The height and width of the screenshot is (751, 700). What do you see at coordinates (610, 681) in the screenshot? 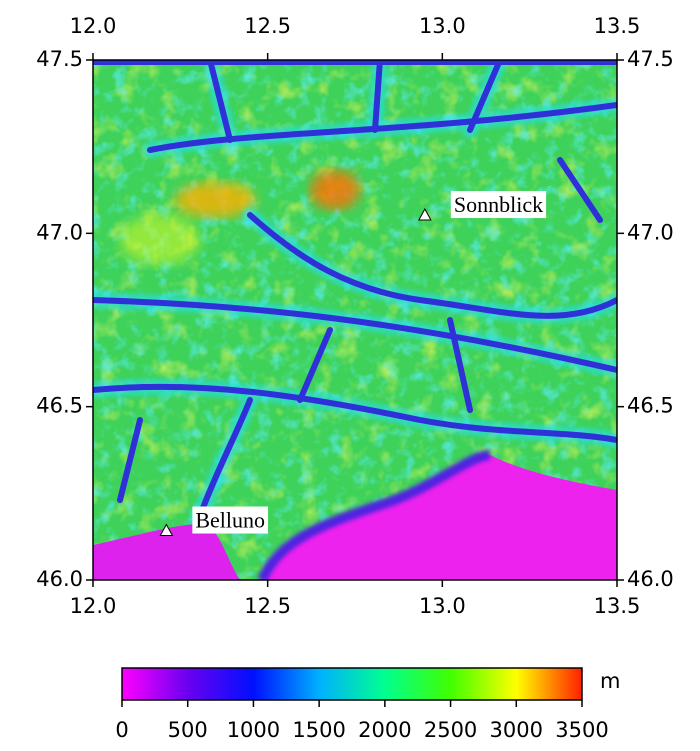
I see `colorbar-unit: m` at bounding box center [610, 681].